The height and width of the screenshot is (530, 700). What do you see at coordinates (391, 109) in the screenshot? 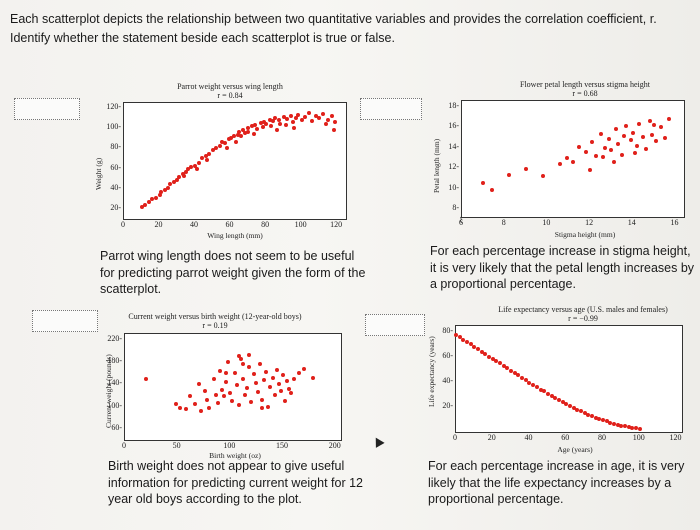
I see `answer-box-flower` at bounding box center [391, 109].